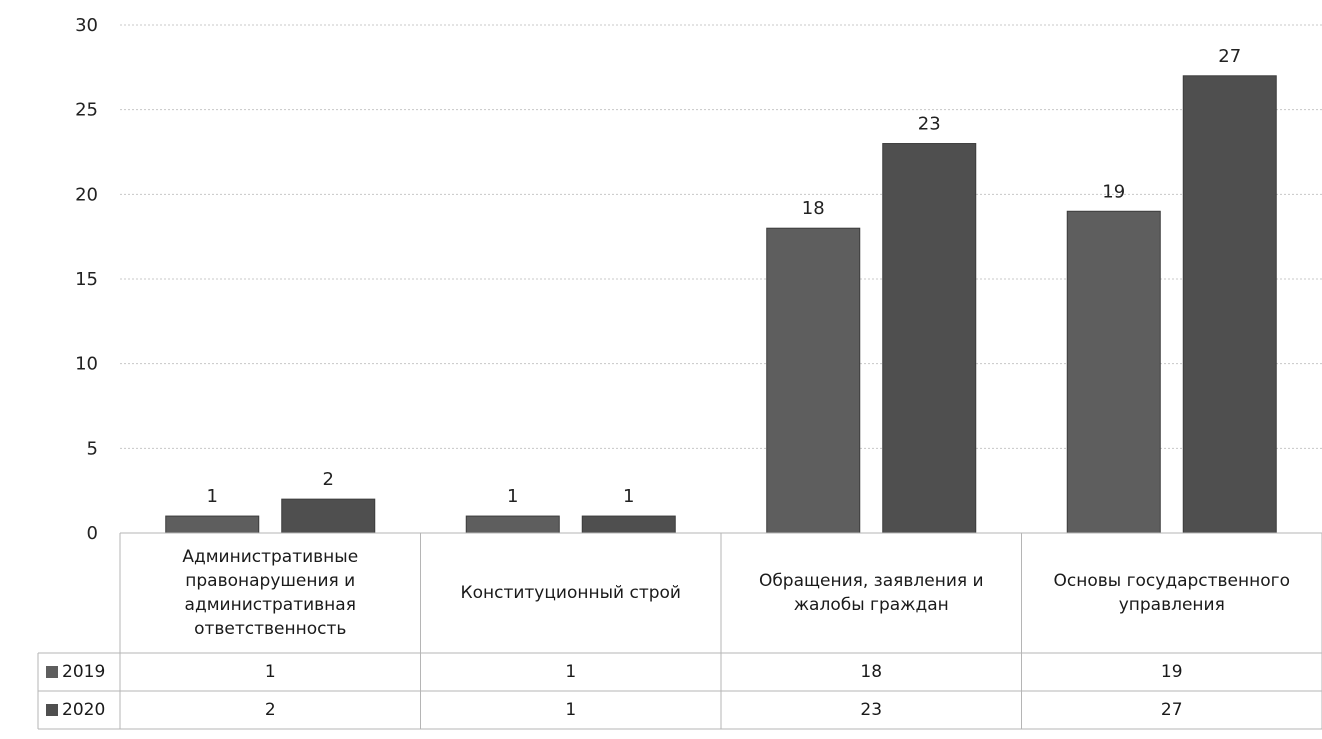 The width and height of the screenshot is (1322, 739). What do you see at coordinates (871, 593) in the screenshot?
I see `category-label: Обращения, заявления и жалобы граждан` at bounding box center [871, 593].